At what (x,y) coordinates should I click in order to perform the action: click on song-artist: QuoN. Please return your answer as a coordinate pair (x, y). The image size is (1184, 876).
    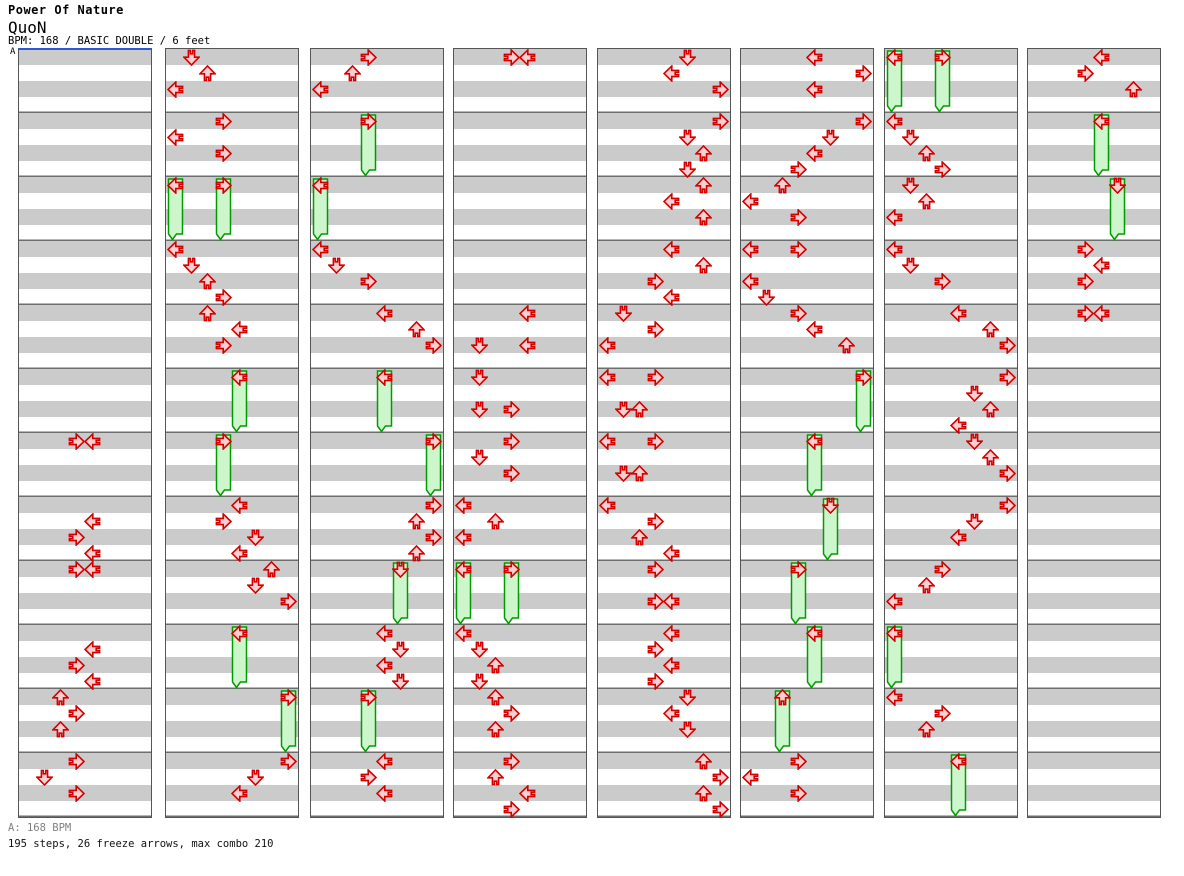
    Looking at the image, I should click on (27, 27).